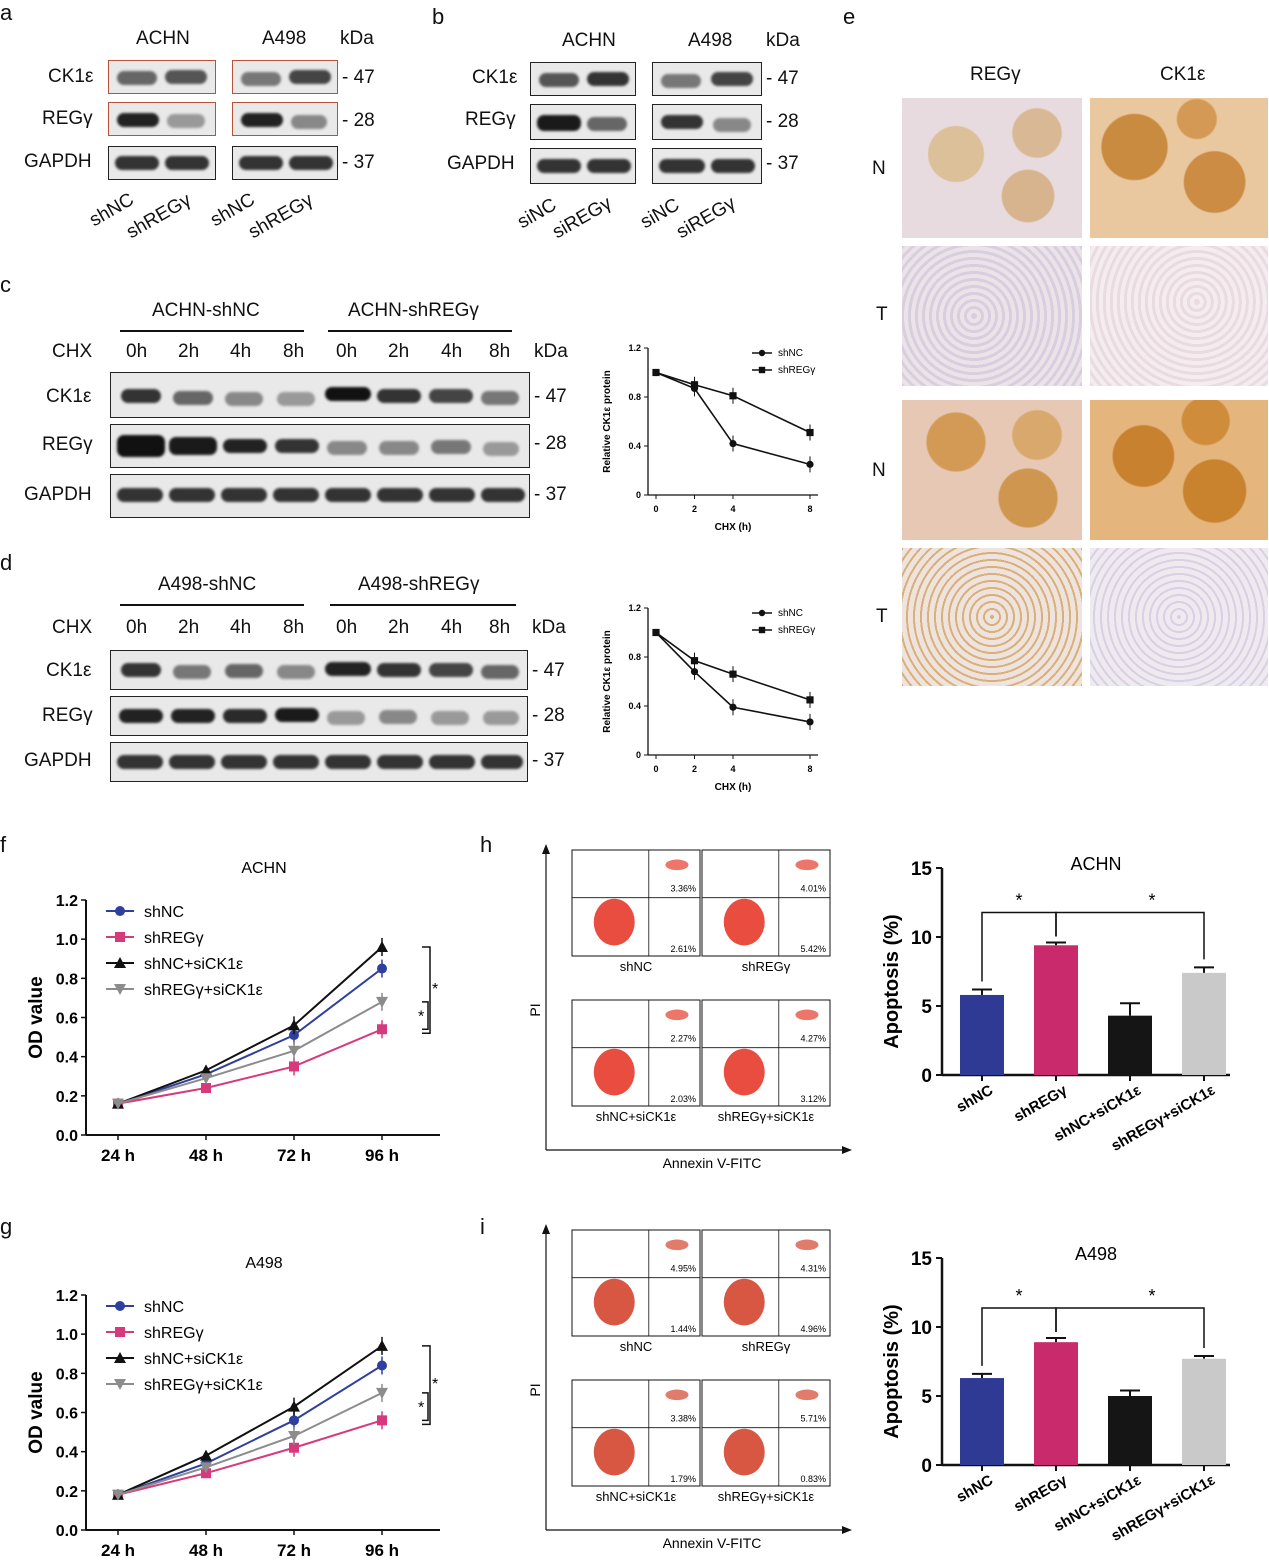  What do you see at coordinates (813, 1269) in the screenshot?
I see `quadrant-percent: 4.31%` at bounding box center [813, 1269].